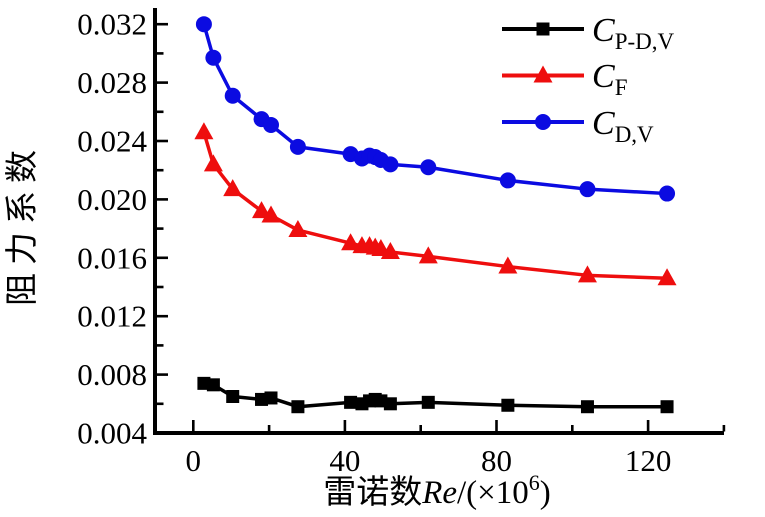  Describe the element at coordinates (623, 126) in the screenshot. I see `legend-label-cdv: CD,V` at that location.